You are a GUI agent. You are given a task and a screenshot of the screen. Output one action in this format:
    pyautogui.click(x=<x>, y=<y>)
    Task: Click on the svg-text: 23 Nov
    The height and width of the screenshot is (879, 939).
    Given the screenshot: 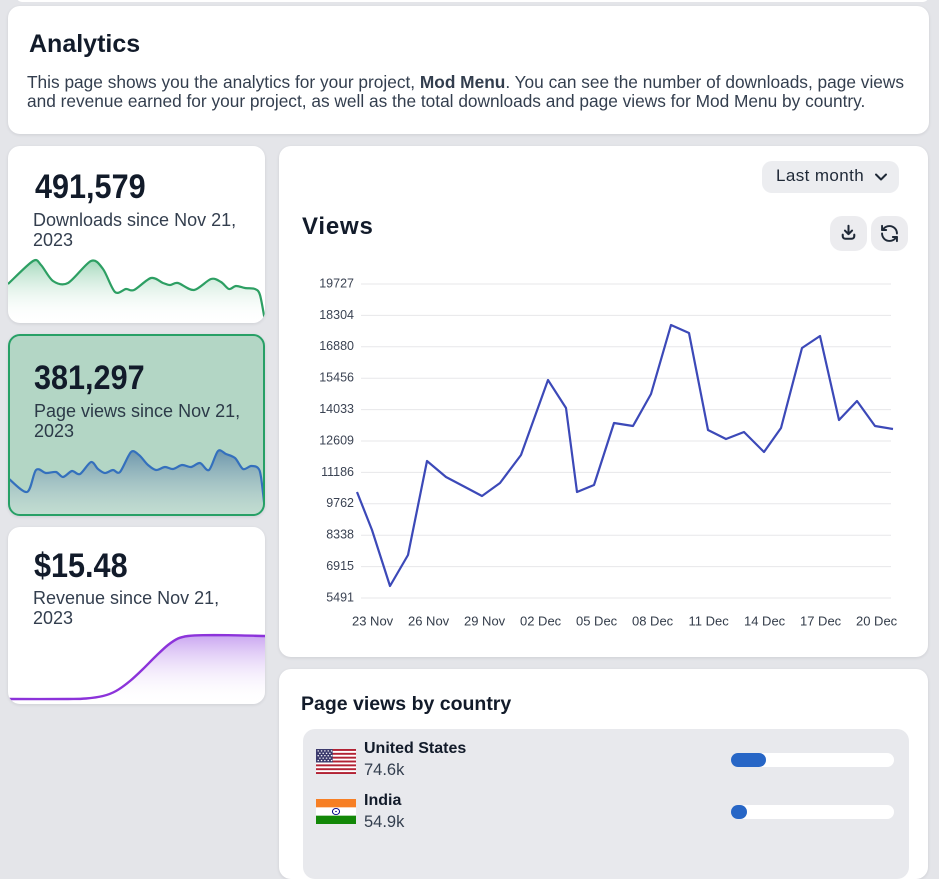 What is the action you would take?
    pyautogui.click(x=373, y=620)
    